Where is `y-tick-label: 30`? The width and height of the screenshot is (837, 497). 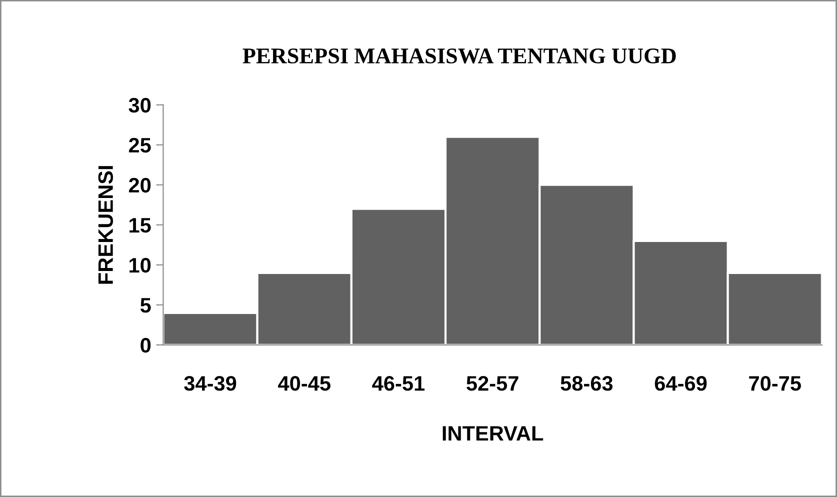
y-tick-label: 30 is located at coordinates (139, 105).